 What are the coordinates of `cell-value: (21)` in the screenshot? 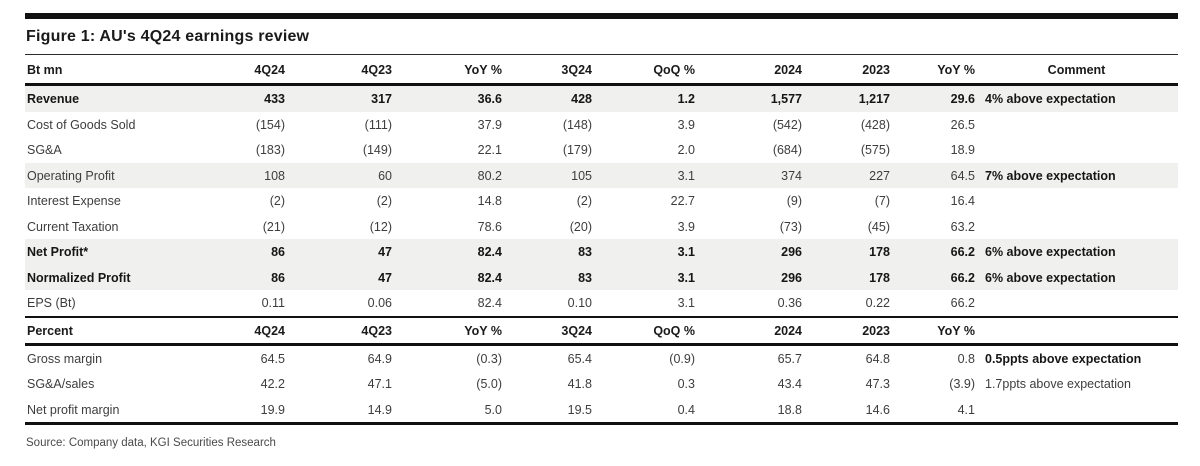 It's located at (273, 226).